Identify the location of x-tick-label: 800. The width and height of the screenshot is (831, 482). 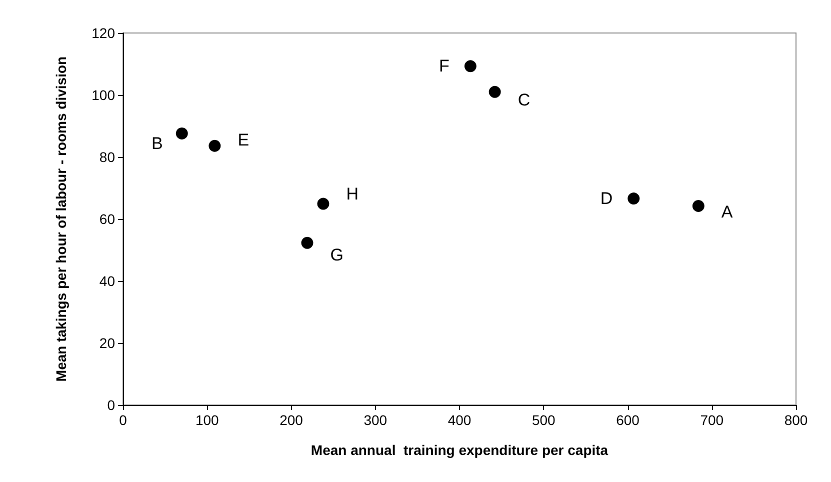
(796, 420).